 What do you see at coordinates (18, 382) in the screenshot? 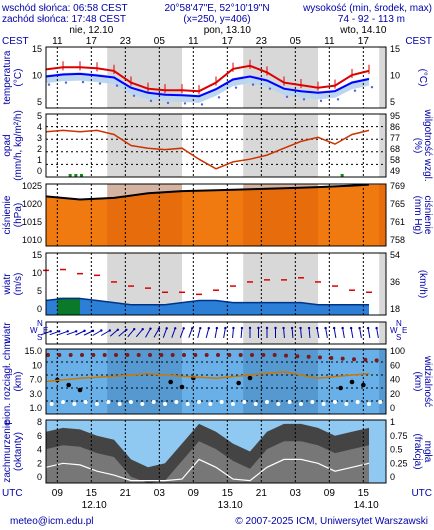
I see `left-axis-unit: (km)` at bounding box center [18, 382].